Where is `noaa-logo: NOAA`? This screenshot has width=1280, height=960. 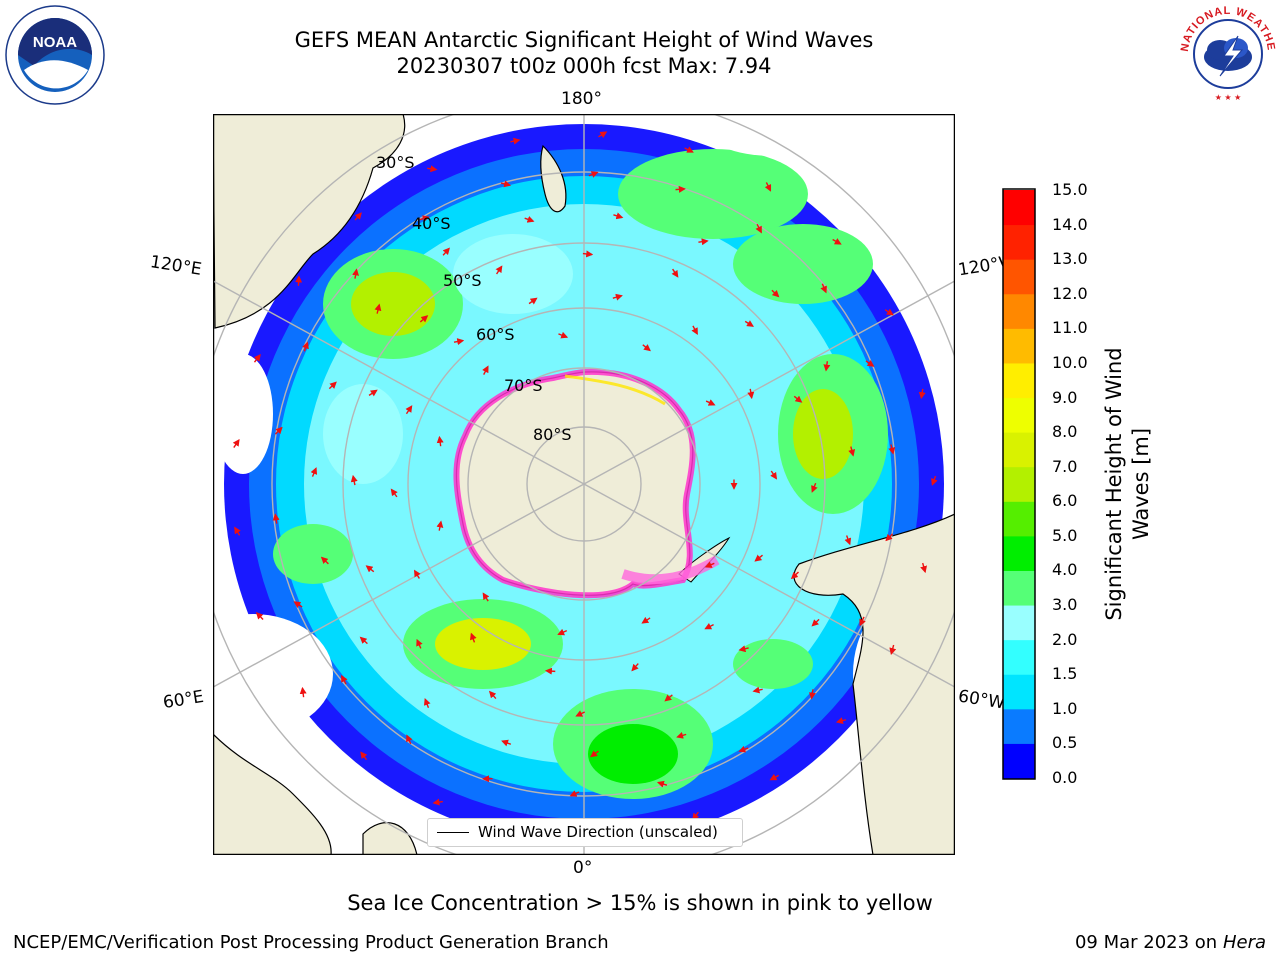 noaa-logo: NOAA is located at coordinates (55, 55).